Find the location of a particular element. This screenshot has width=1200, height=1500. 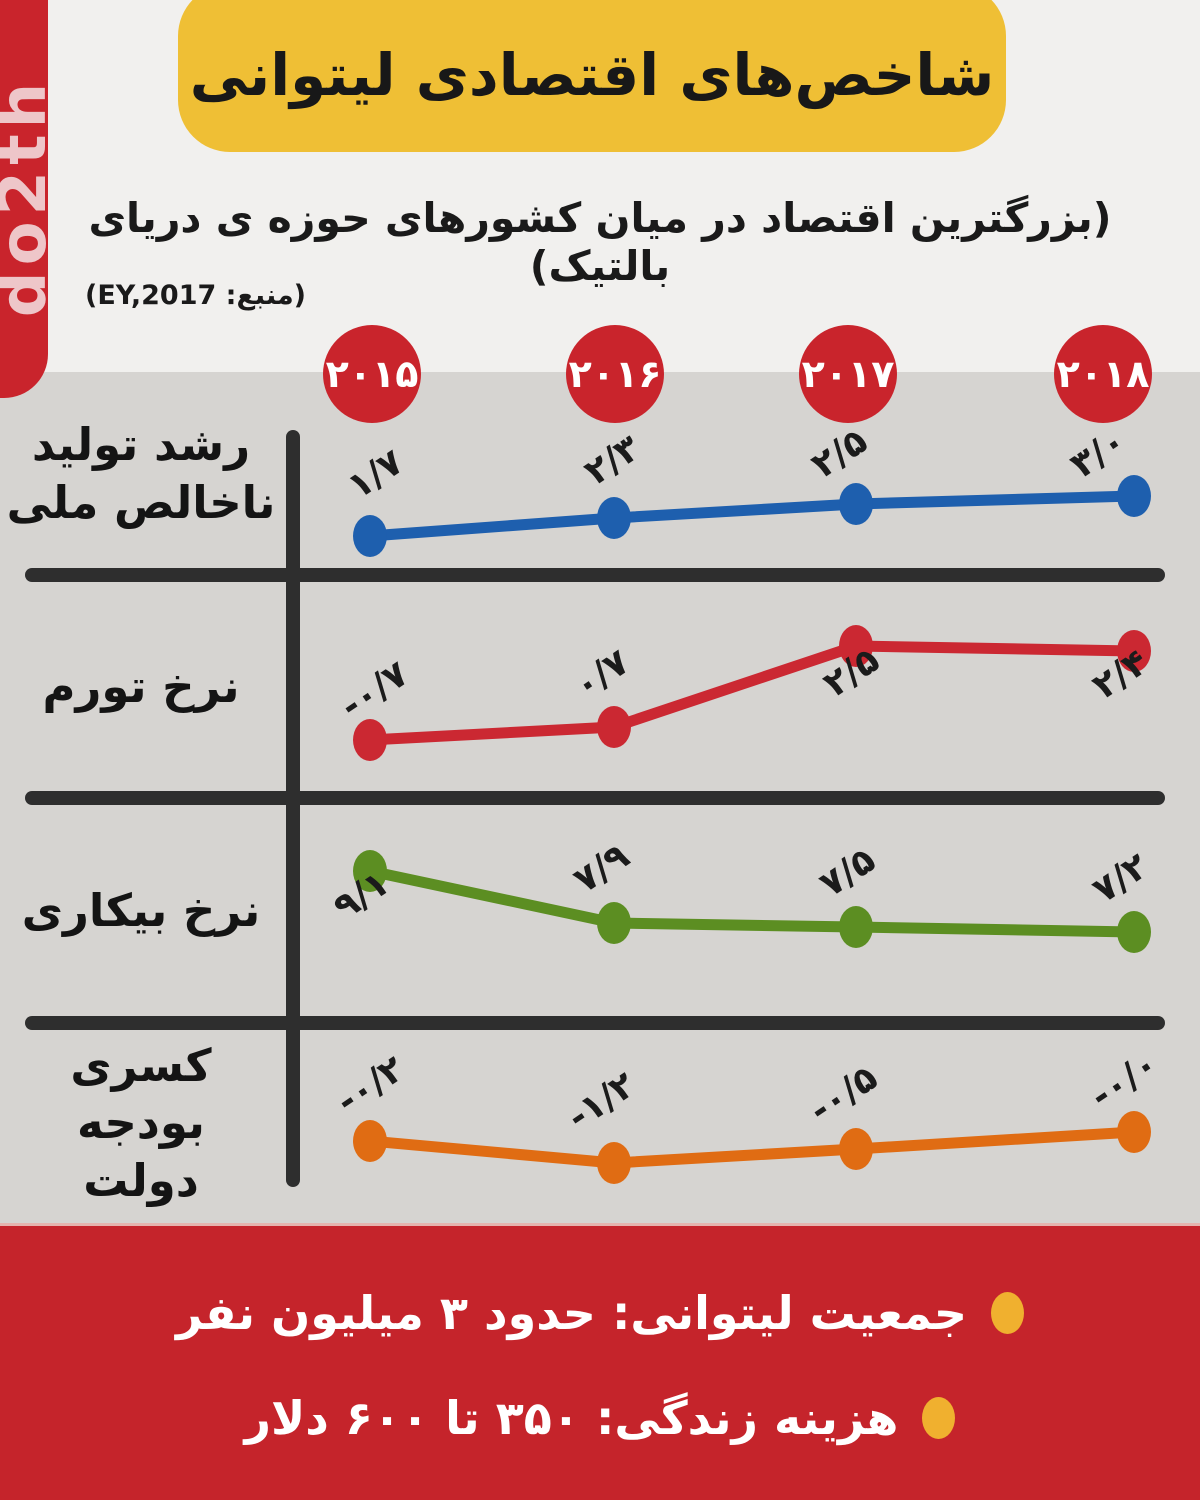

row-label-line: نرخ تورم is located at coordinates (141, 686).